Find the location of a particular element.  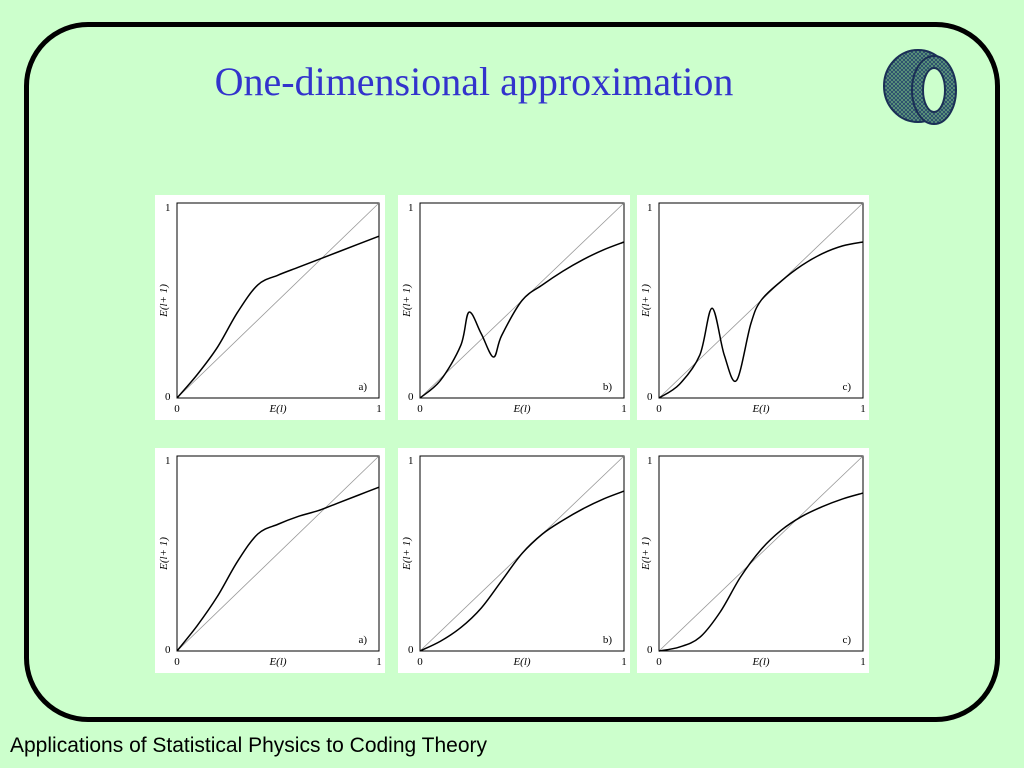

chart-panel-2a: 0 1 0 1 E(l) E(l+ 1) a) is located at coordinates (270, 560).